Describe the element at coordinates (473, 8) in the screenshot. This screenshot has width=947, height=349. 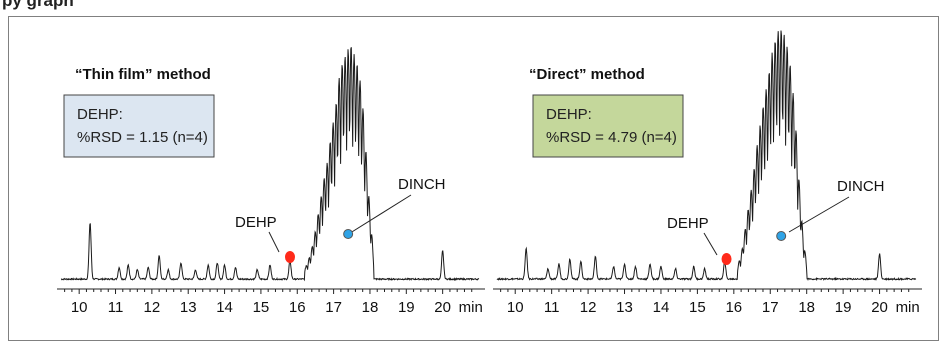
I see `figure-header: py graph` at that location.